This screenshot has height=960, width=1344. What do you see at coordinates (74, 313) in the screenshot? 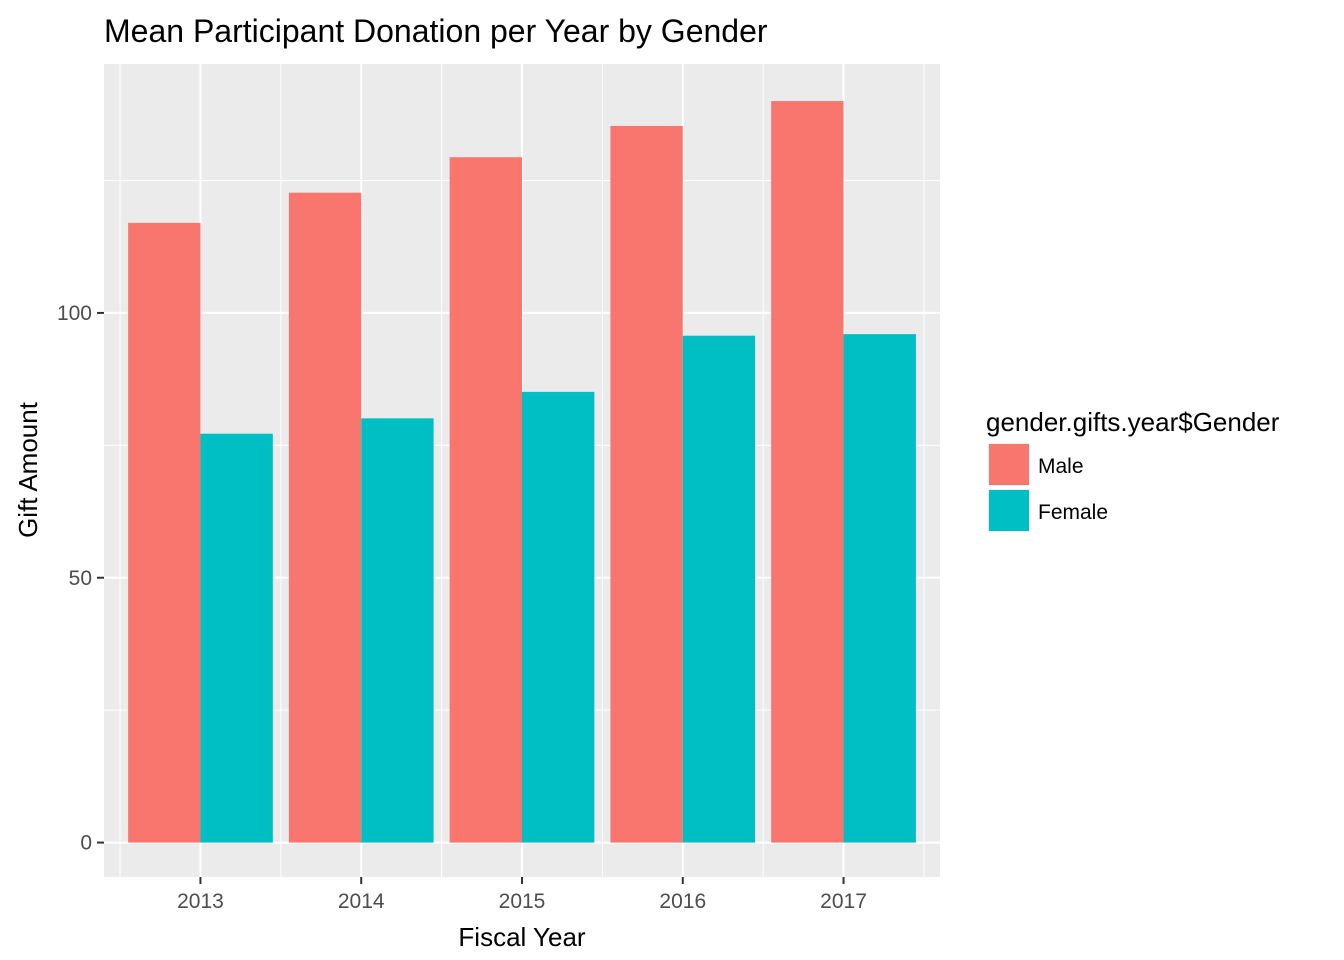
I see `y-tick-label: 100` at bounding box center [74, 313].